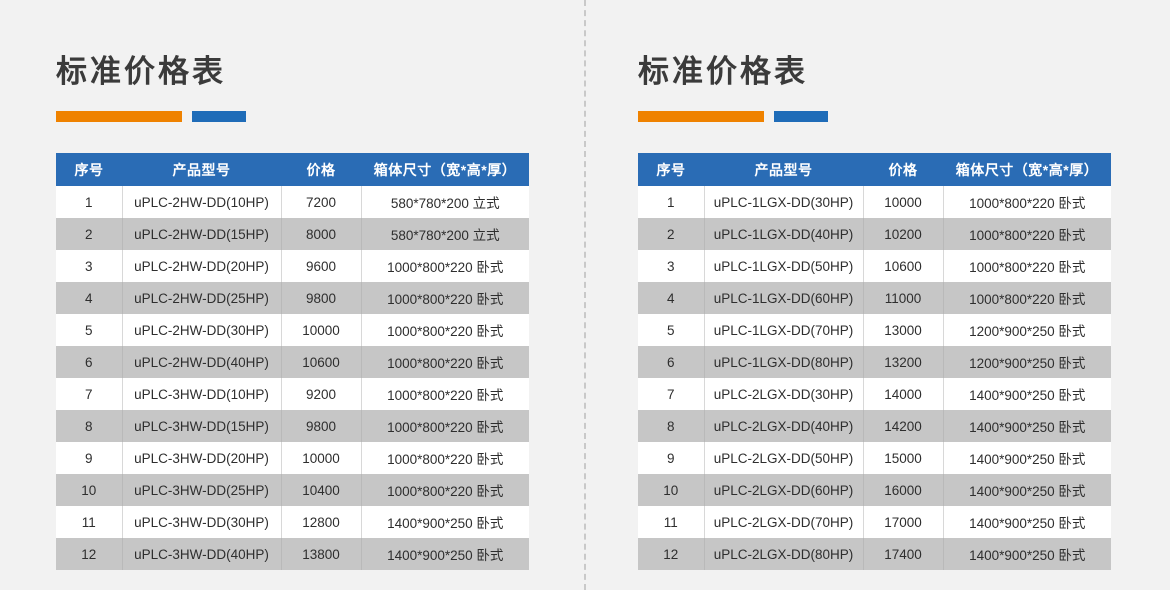 The height and width of the screenshot is (590, 1170). I want to click on table-row: 5 uPLC-2HW-DD(30HP) 10000 1000*800*220 卧式, so click(292, 330).